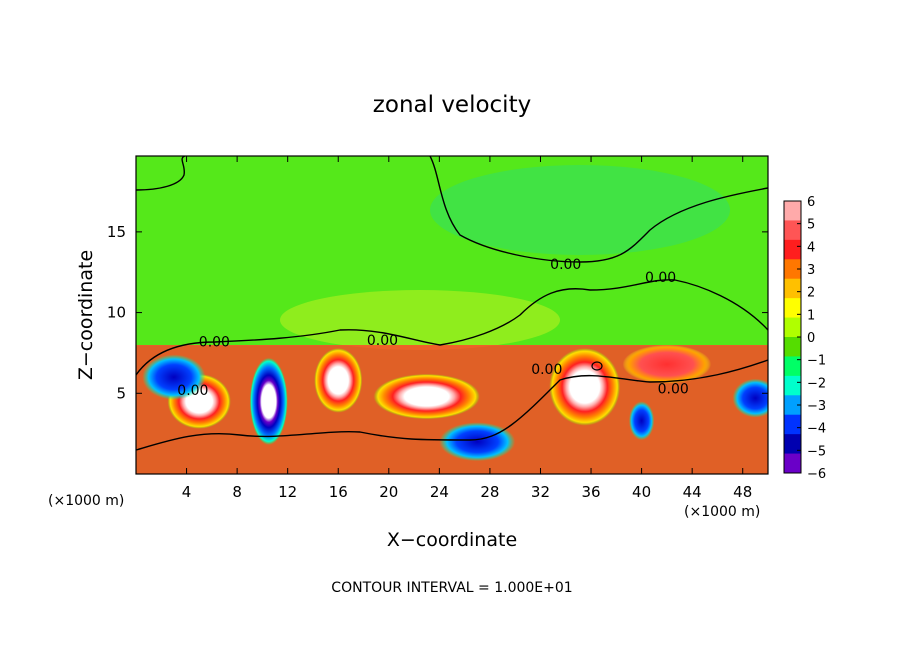  Describe the element at coordinates (811, 293) in the screenshot. I see `colorbar-label: 2` at that location.